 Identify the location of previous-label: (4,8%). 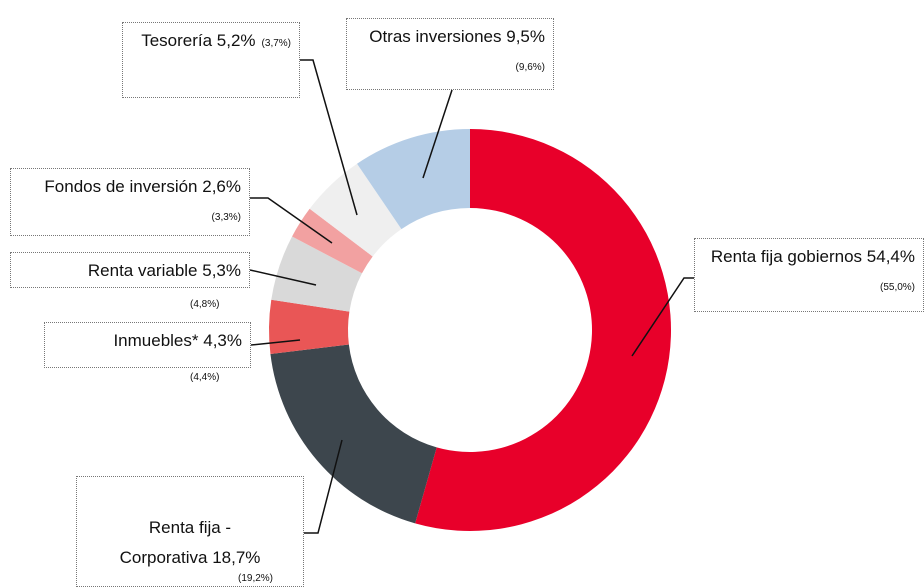
(205, 304).